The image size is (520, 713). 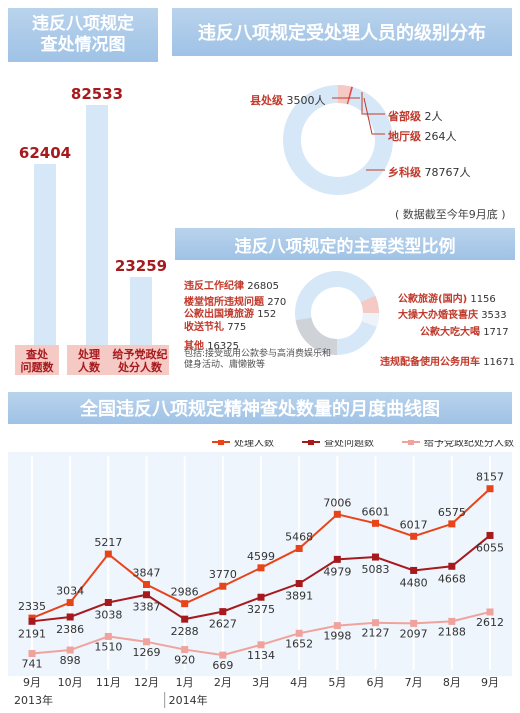 I want to click on level-province: 省部级 2人, so click(x=415, y=116).